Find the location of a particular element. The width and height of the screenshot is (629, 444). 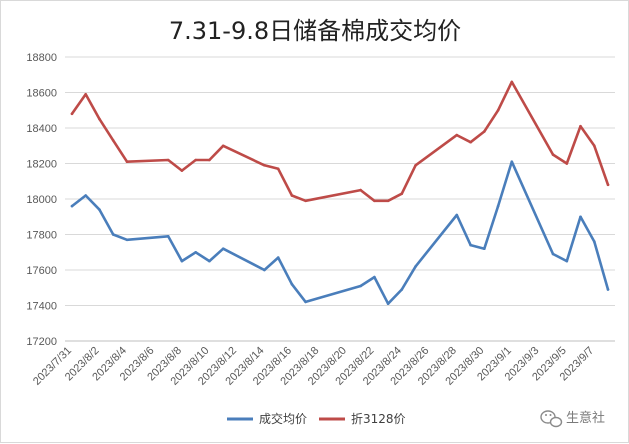

y-tick-label: 18000 is located at coordinates (41, 200).